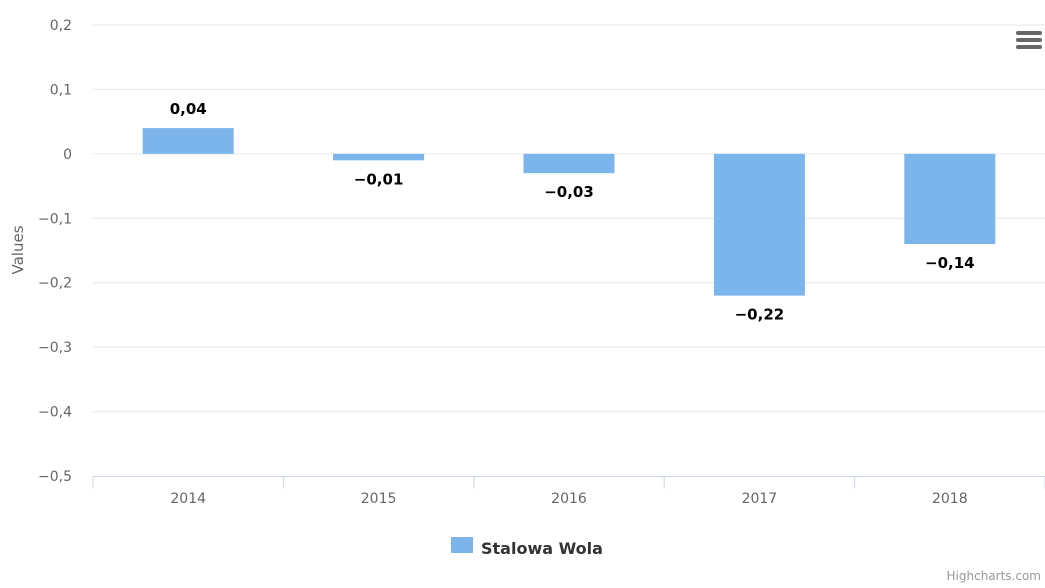  Describe the element at coordinates (18, 249) in the screenshot. I see `y-axis-title: Values` at that location.